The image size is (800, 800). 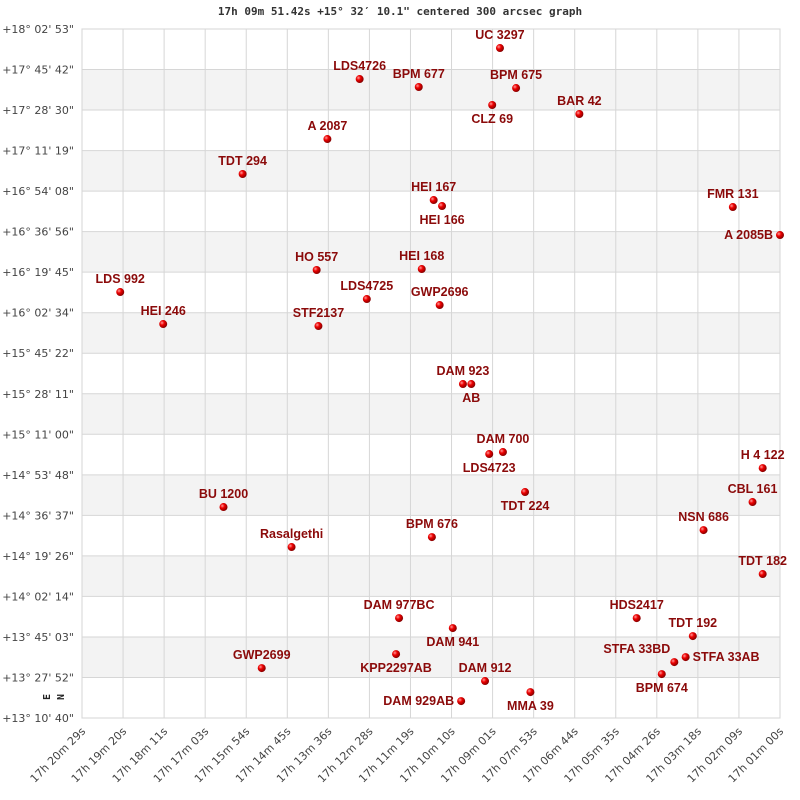 What do you see at coordinates (38, 313) in the screenshot?
I see `y-tick-label: +16° 02' 34"` at bounding box center [38, 313].